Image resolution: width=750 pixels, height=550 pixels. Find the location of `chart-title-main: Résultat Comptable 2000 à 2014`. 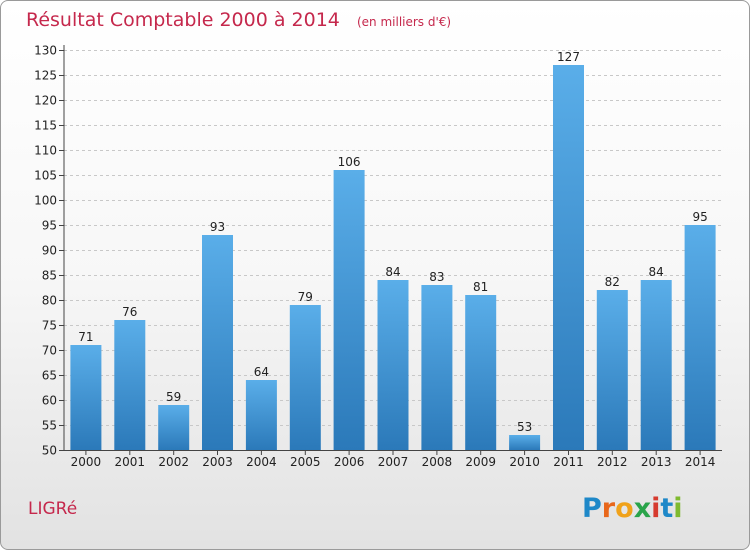

chart-title-main: Résultat Comptable 2000 à 2014 is located at coordinates (183, 20).